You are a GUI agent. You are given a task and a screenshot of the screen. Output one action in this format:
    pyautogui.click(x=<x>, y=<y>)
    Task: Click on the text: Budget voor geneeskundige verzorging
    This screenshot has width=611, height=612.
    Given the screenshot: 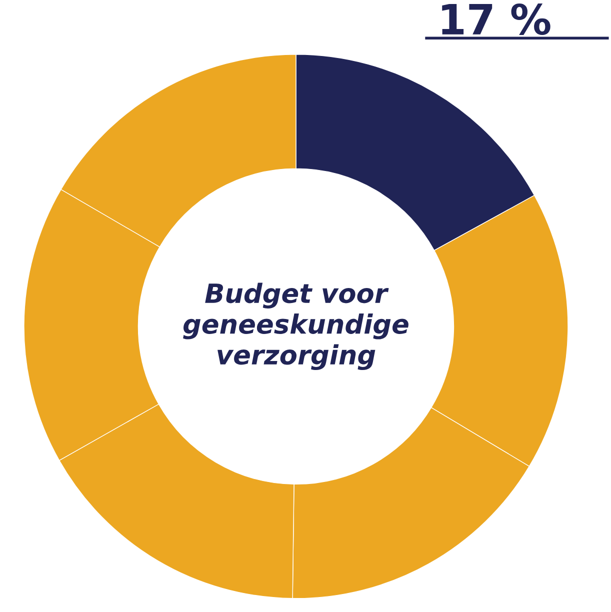 What is the action you would take?
    pyautogui.click(x=295, y=326)
    